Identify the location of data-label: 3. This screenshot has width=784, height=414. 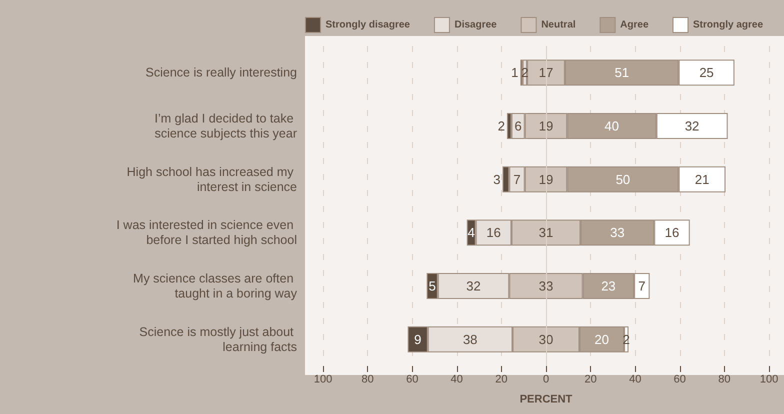
(497, 179).